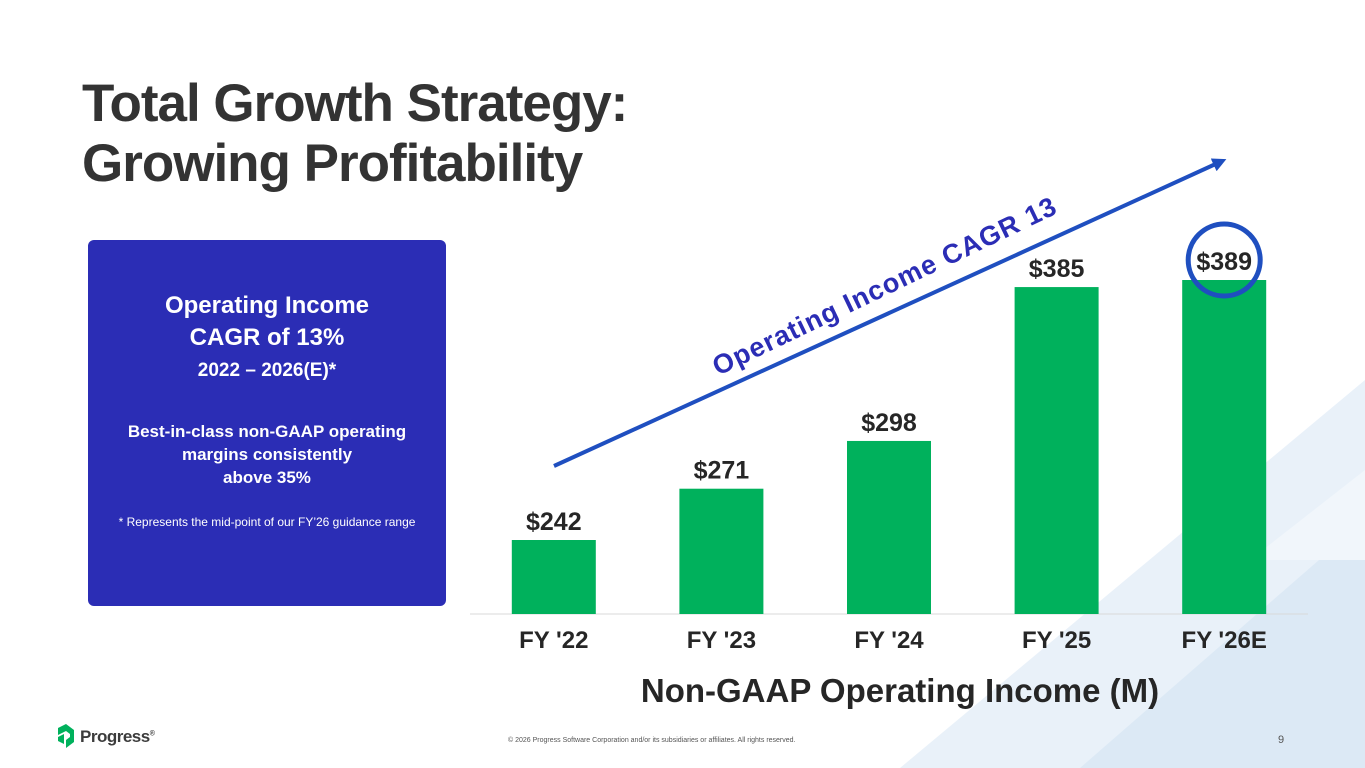 The width and height of the screenshot is (1365, 768). I want to click on data-label-1: $271, so click(722, 471).